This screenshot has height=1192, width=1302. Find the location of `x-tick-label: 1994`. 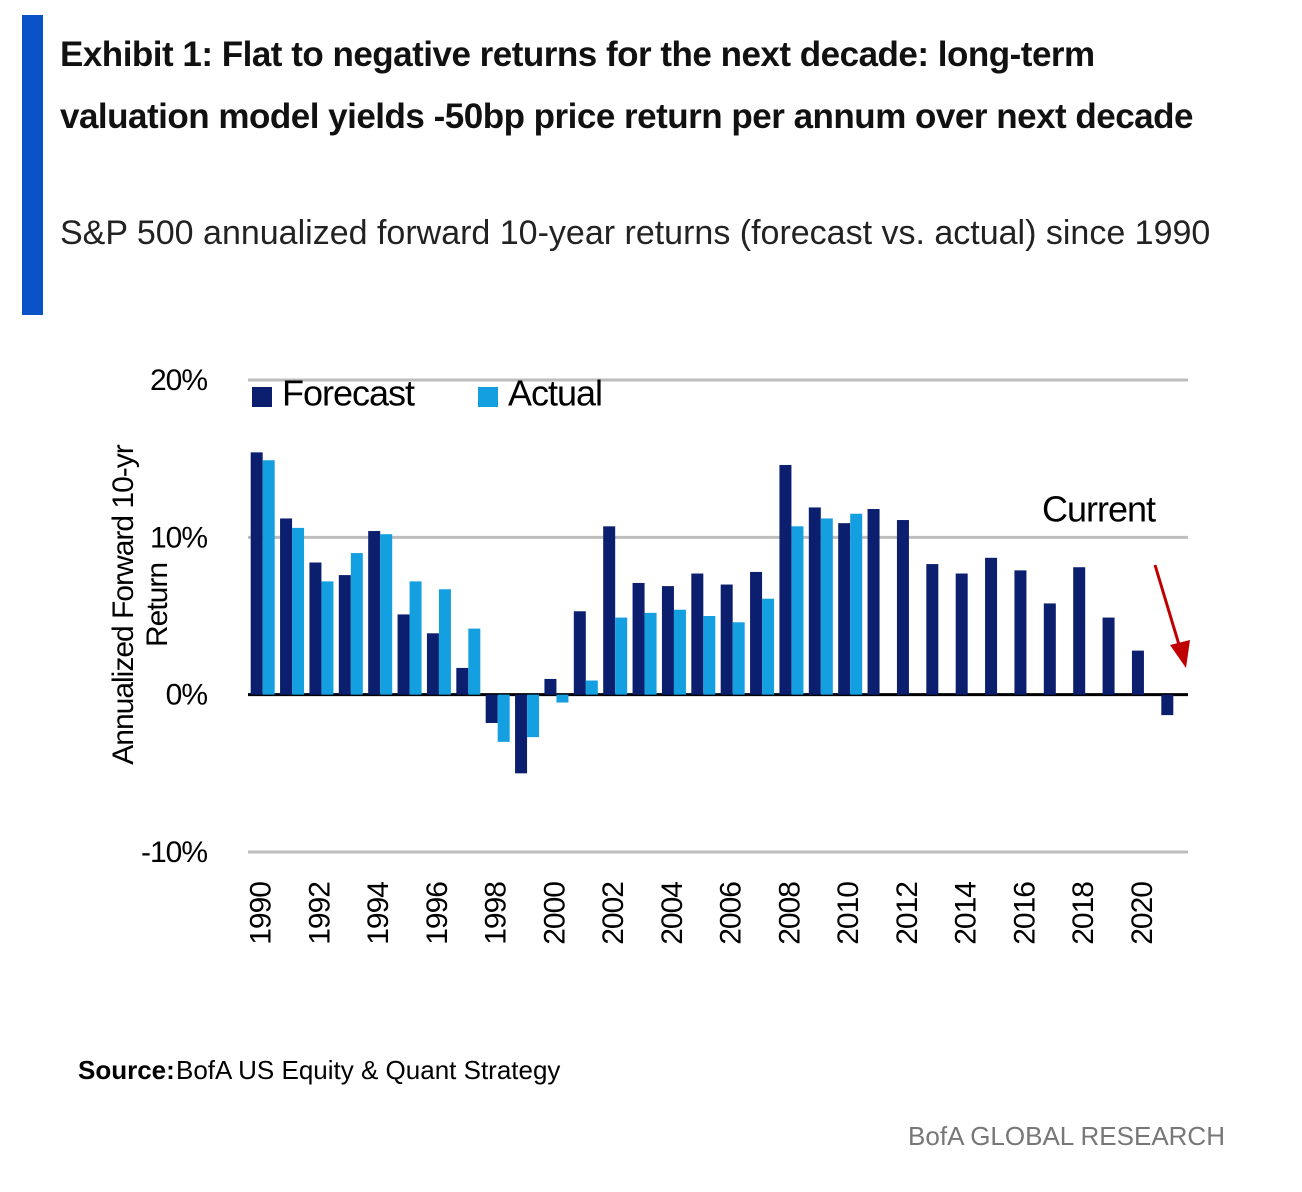

x-tick-label: 1994 is located at coordinates (378, 913).